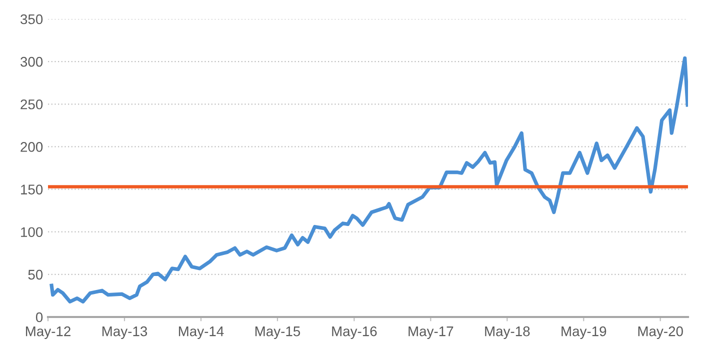 The image size is (708, 358). What do you see at coordinates (125, 332) in the screenshot?
I see `x-tick-label: May-13` at bounding box center [125, 332].